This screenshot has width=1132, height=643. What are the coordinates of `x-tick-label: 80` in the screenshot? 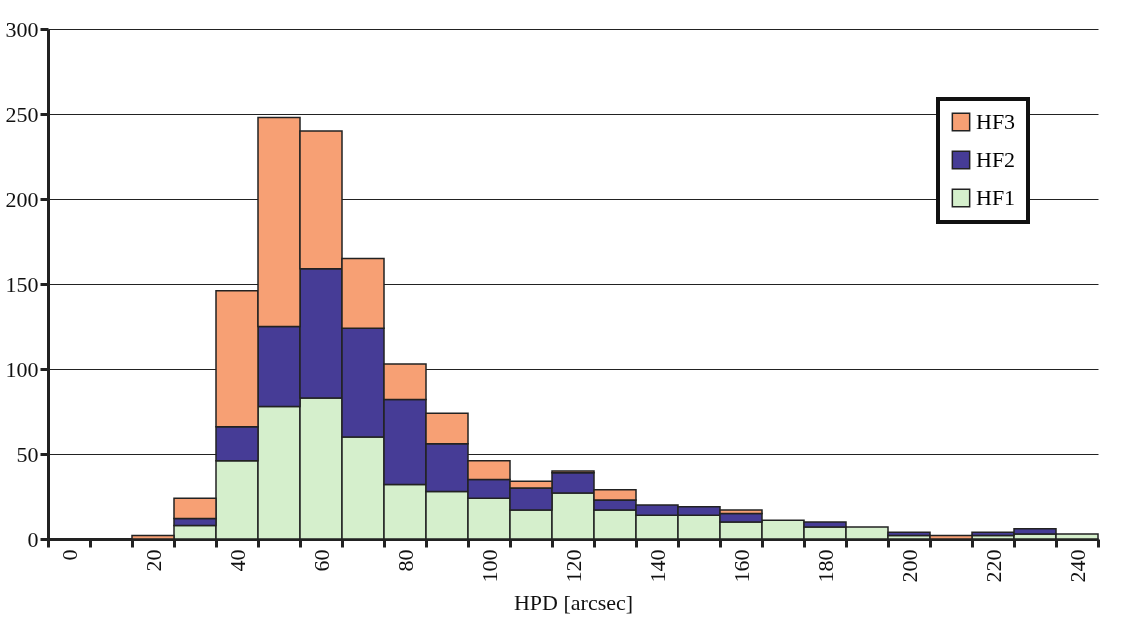 It's located at (405, 560).